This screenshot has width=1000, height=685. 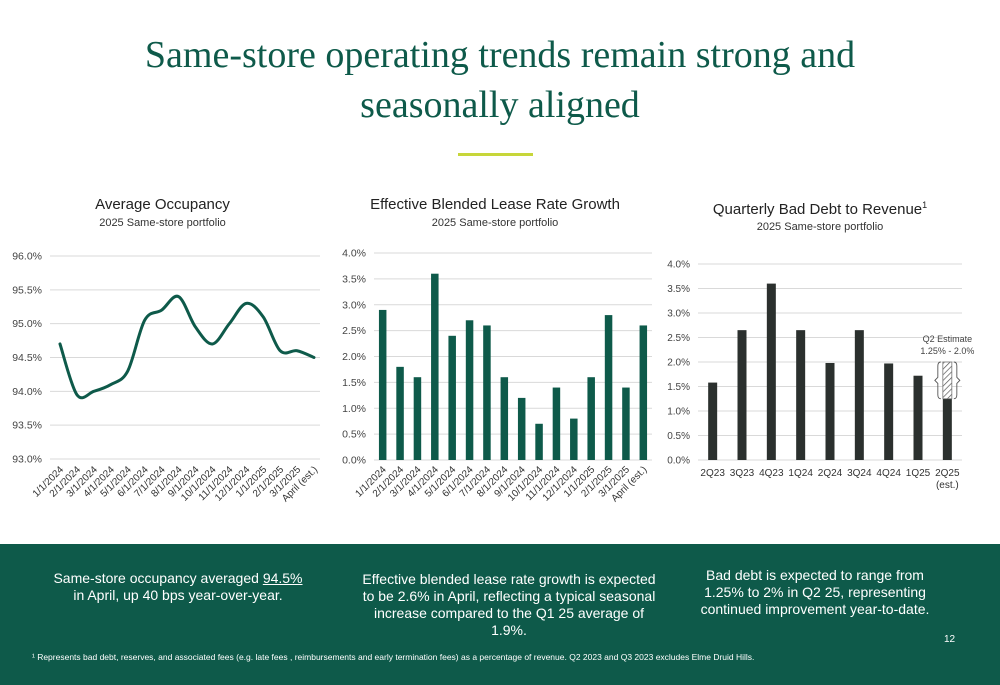 What do you see at coordinates (950, 639) in the screenshot?
I see `page-number: 12` at bounding box center [950, 639].